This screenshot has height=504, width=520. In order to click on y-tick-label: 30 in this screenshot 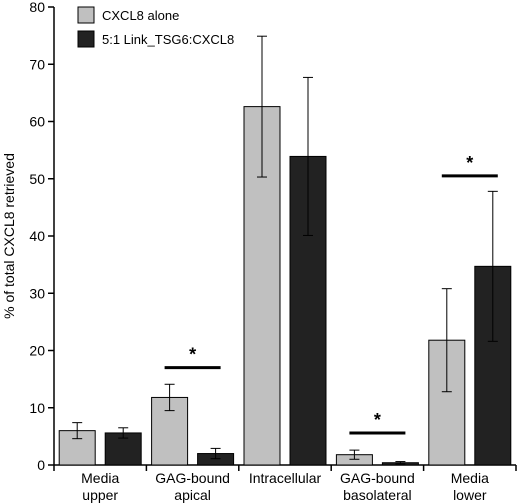, I will do `click(37, 293)`.